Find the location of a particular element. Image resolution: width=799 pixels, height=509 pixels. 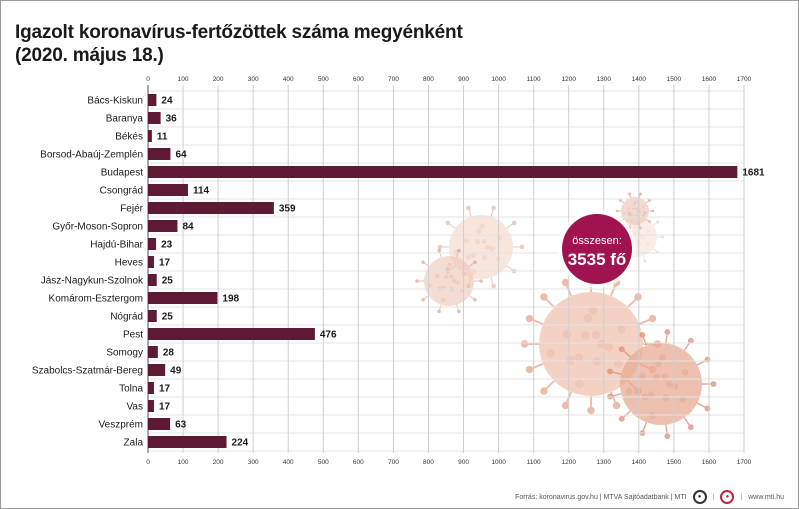

category-label: Nógrád is located at coordinates (126, 317).